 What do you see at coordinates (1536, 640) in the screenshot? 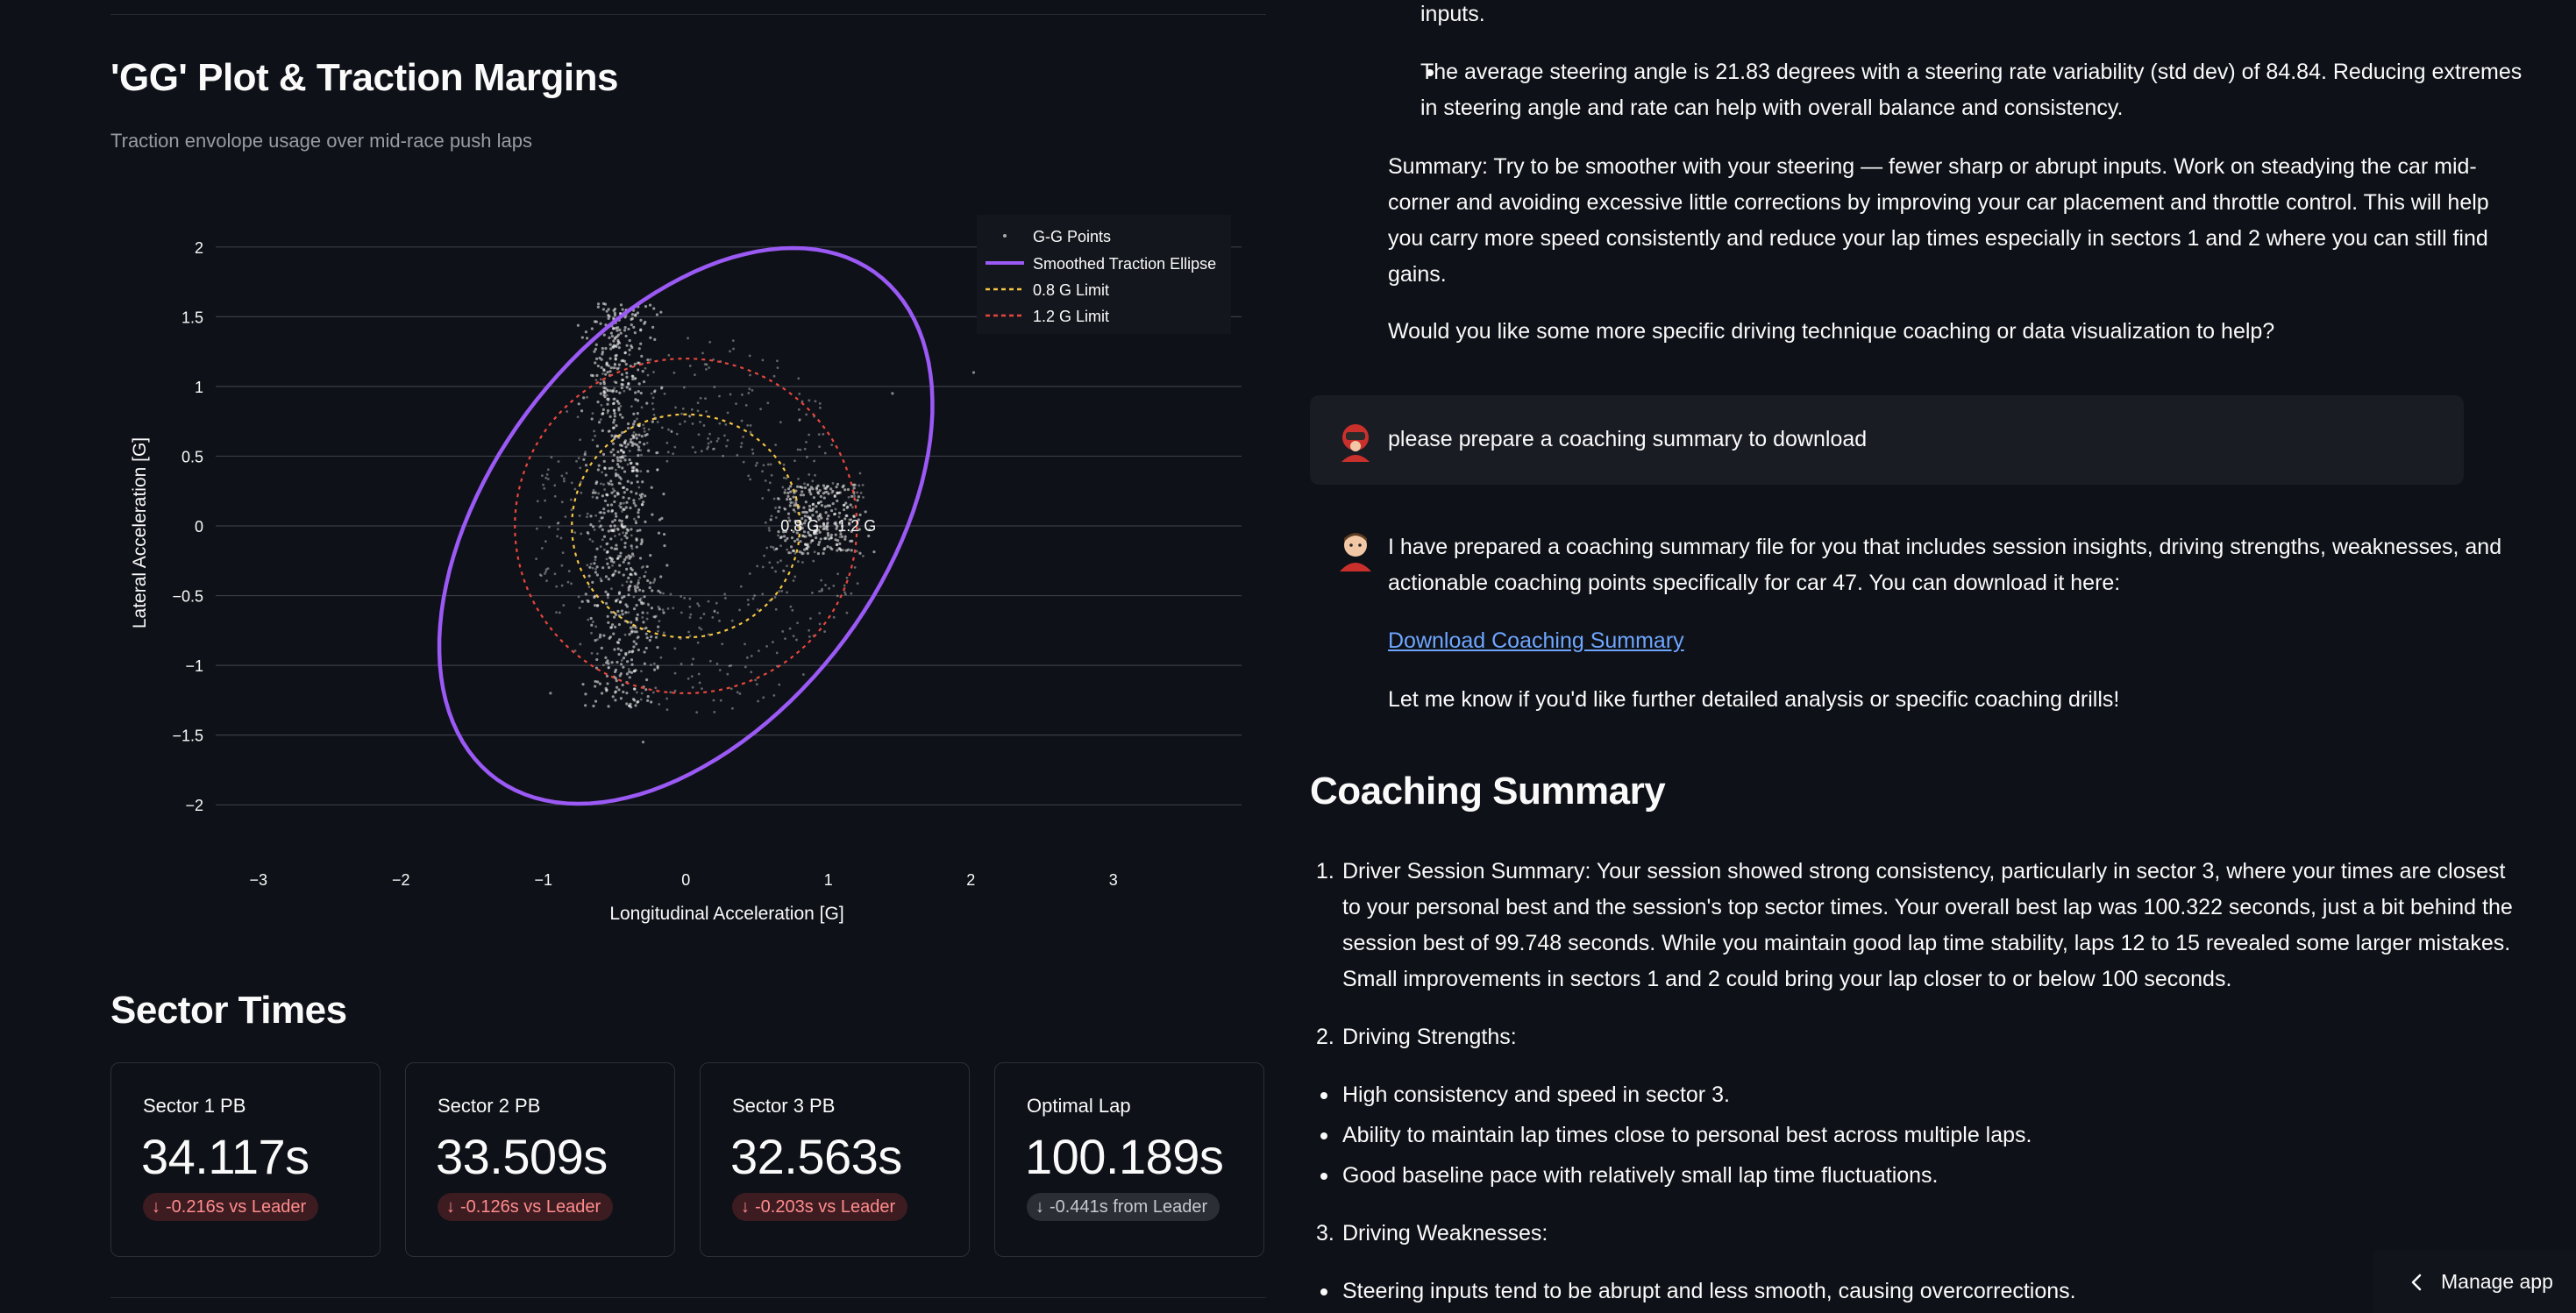
I see `download-coaching-summary-link: Download Coaching Summary` at bounding box center [1536, 640].